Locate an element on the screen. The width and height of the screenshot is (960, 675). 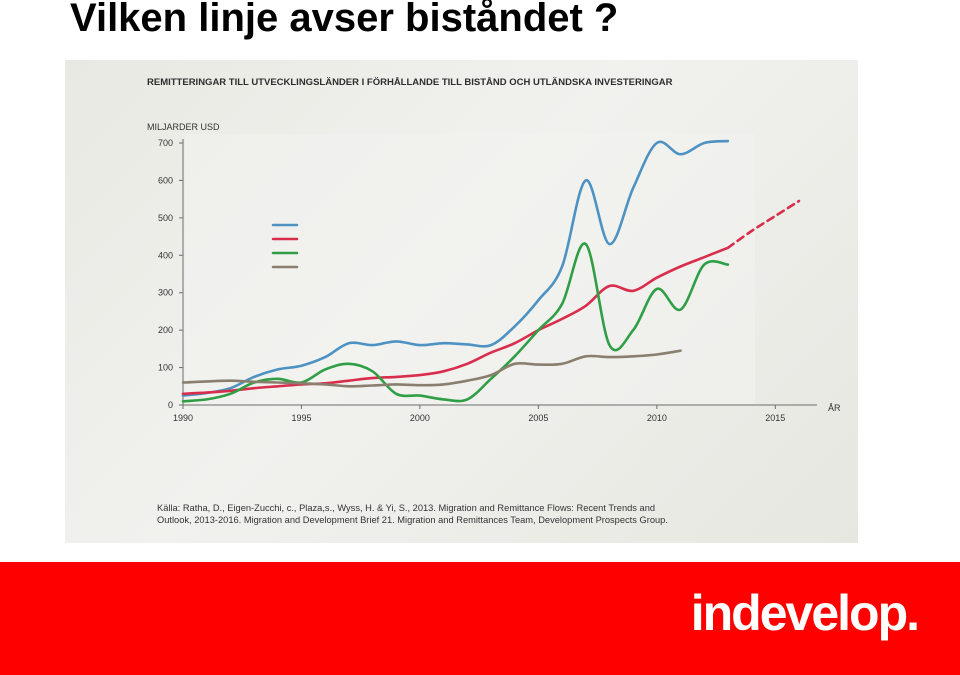
y-tick-label: 400 is located at coordinates (165, 255).